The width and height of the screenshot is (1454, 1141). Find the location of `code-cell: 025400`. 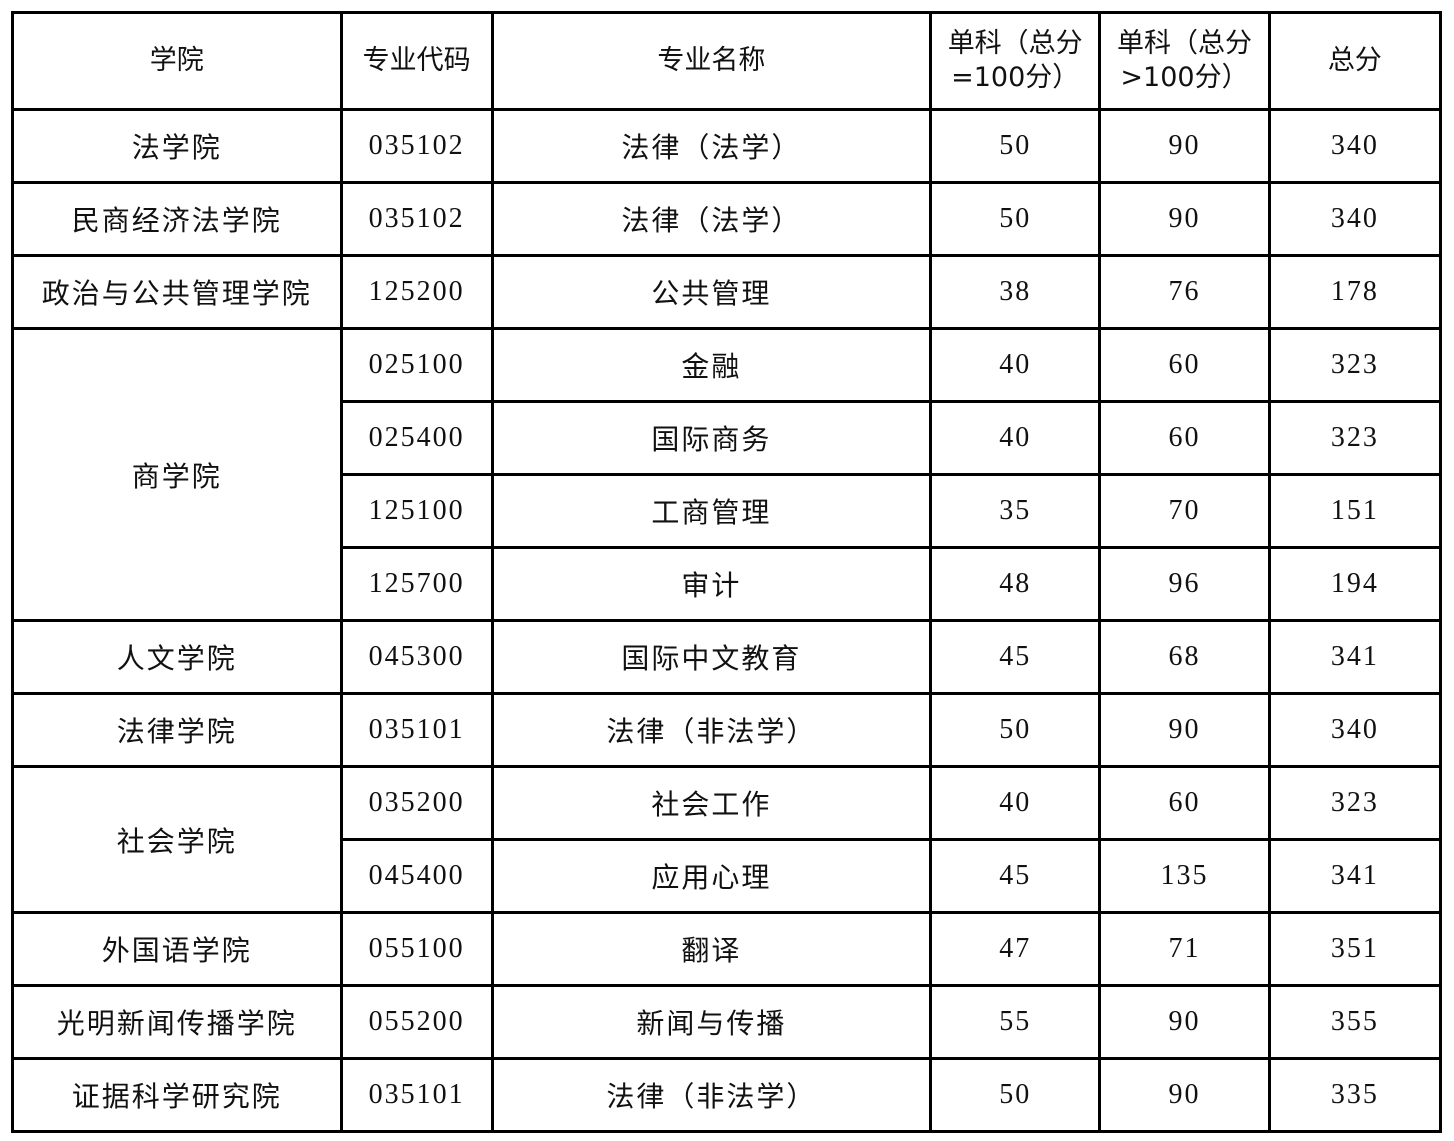

code-cell: 025400 is located at coordinates (416, 438).